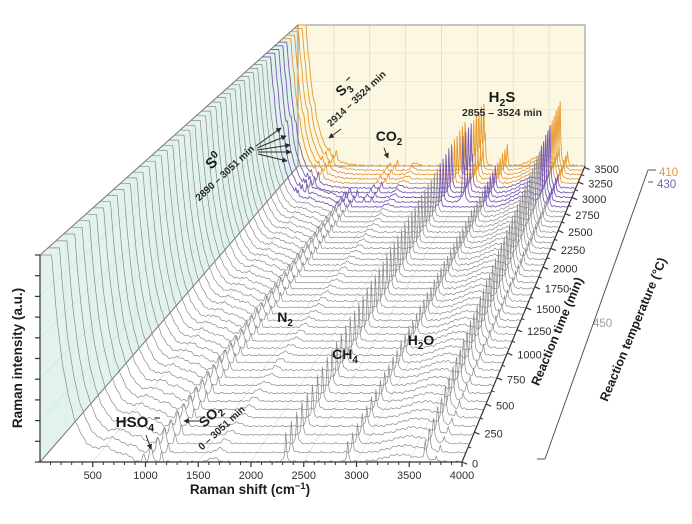 This screenshot has width=692, height=524. I want to click on time-axis-tick-label: 3500, so click(606, 170).